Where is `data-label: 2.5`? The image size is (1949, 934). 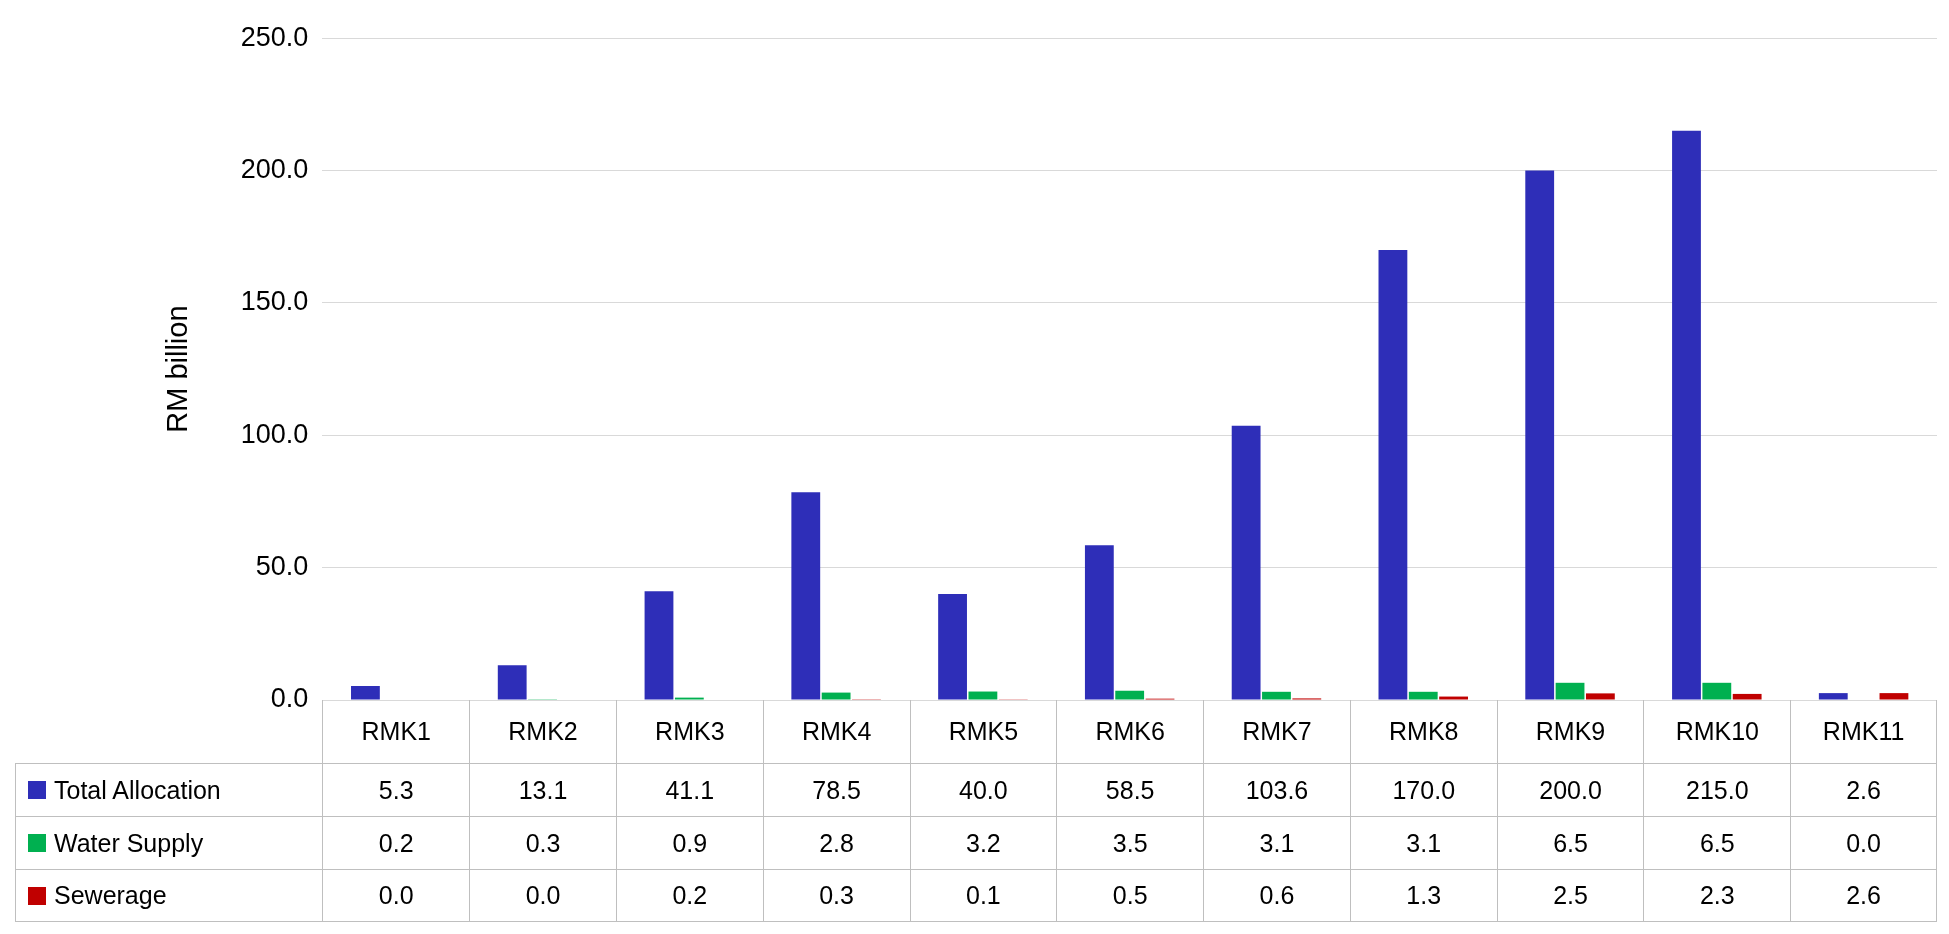 data-label: 2.5 is located at coordinates (1570, 895).